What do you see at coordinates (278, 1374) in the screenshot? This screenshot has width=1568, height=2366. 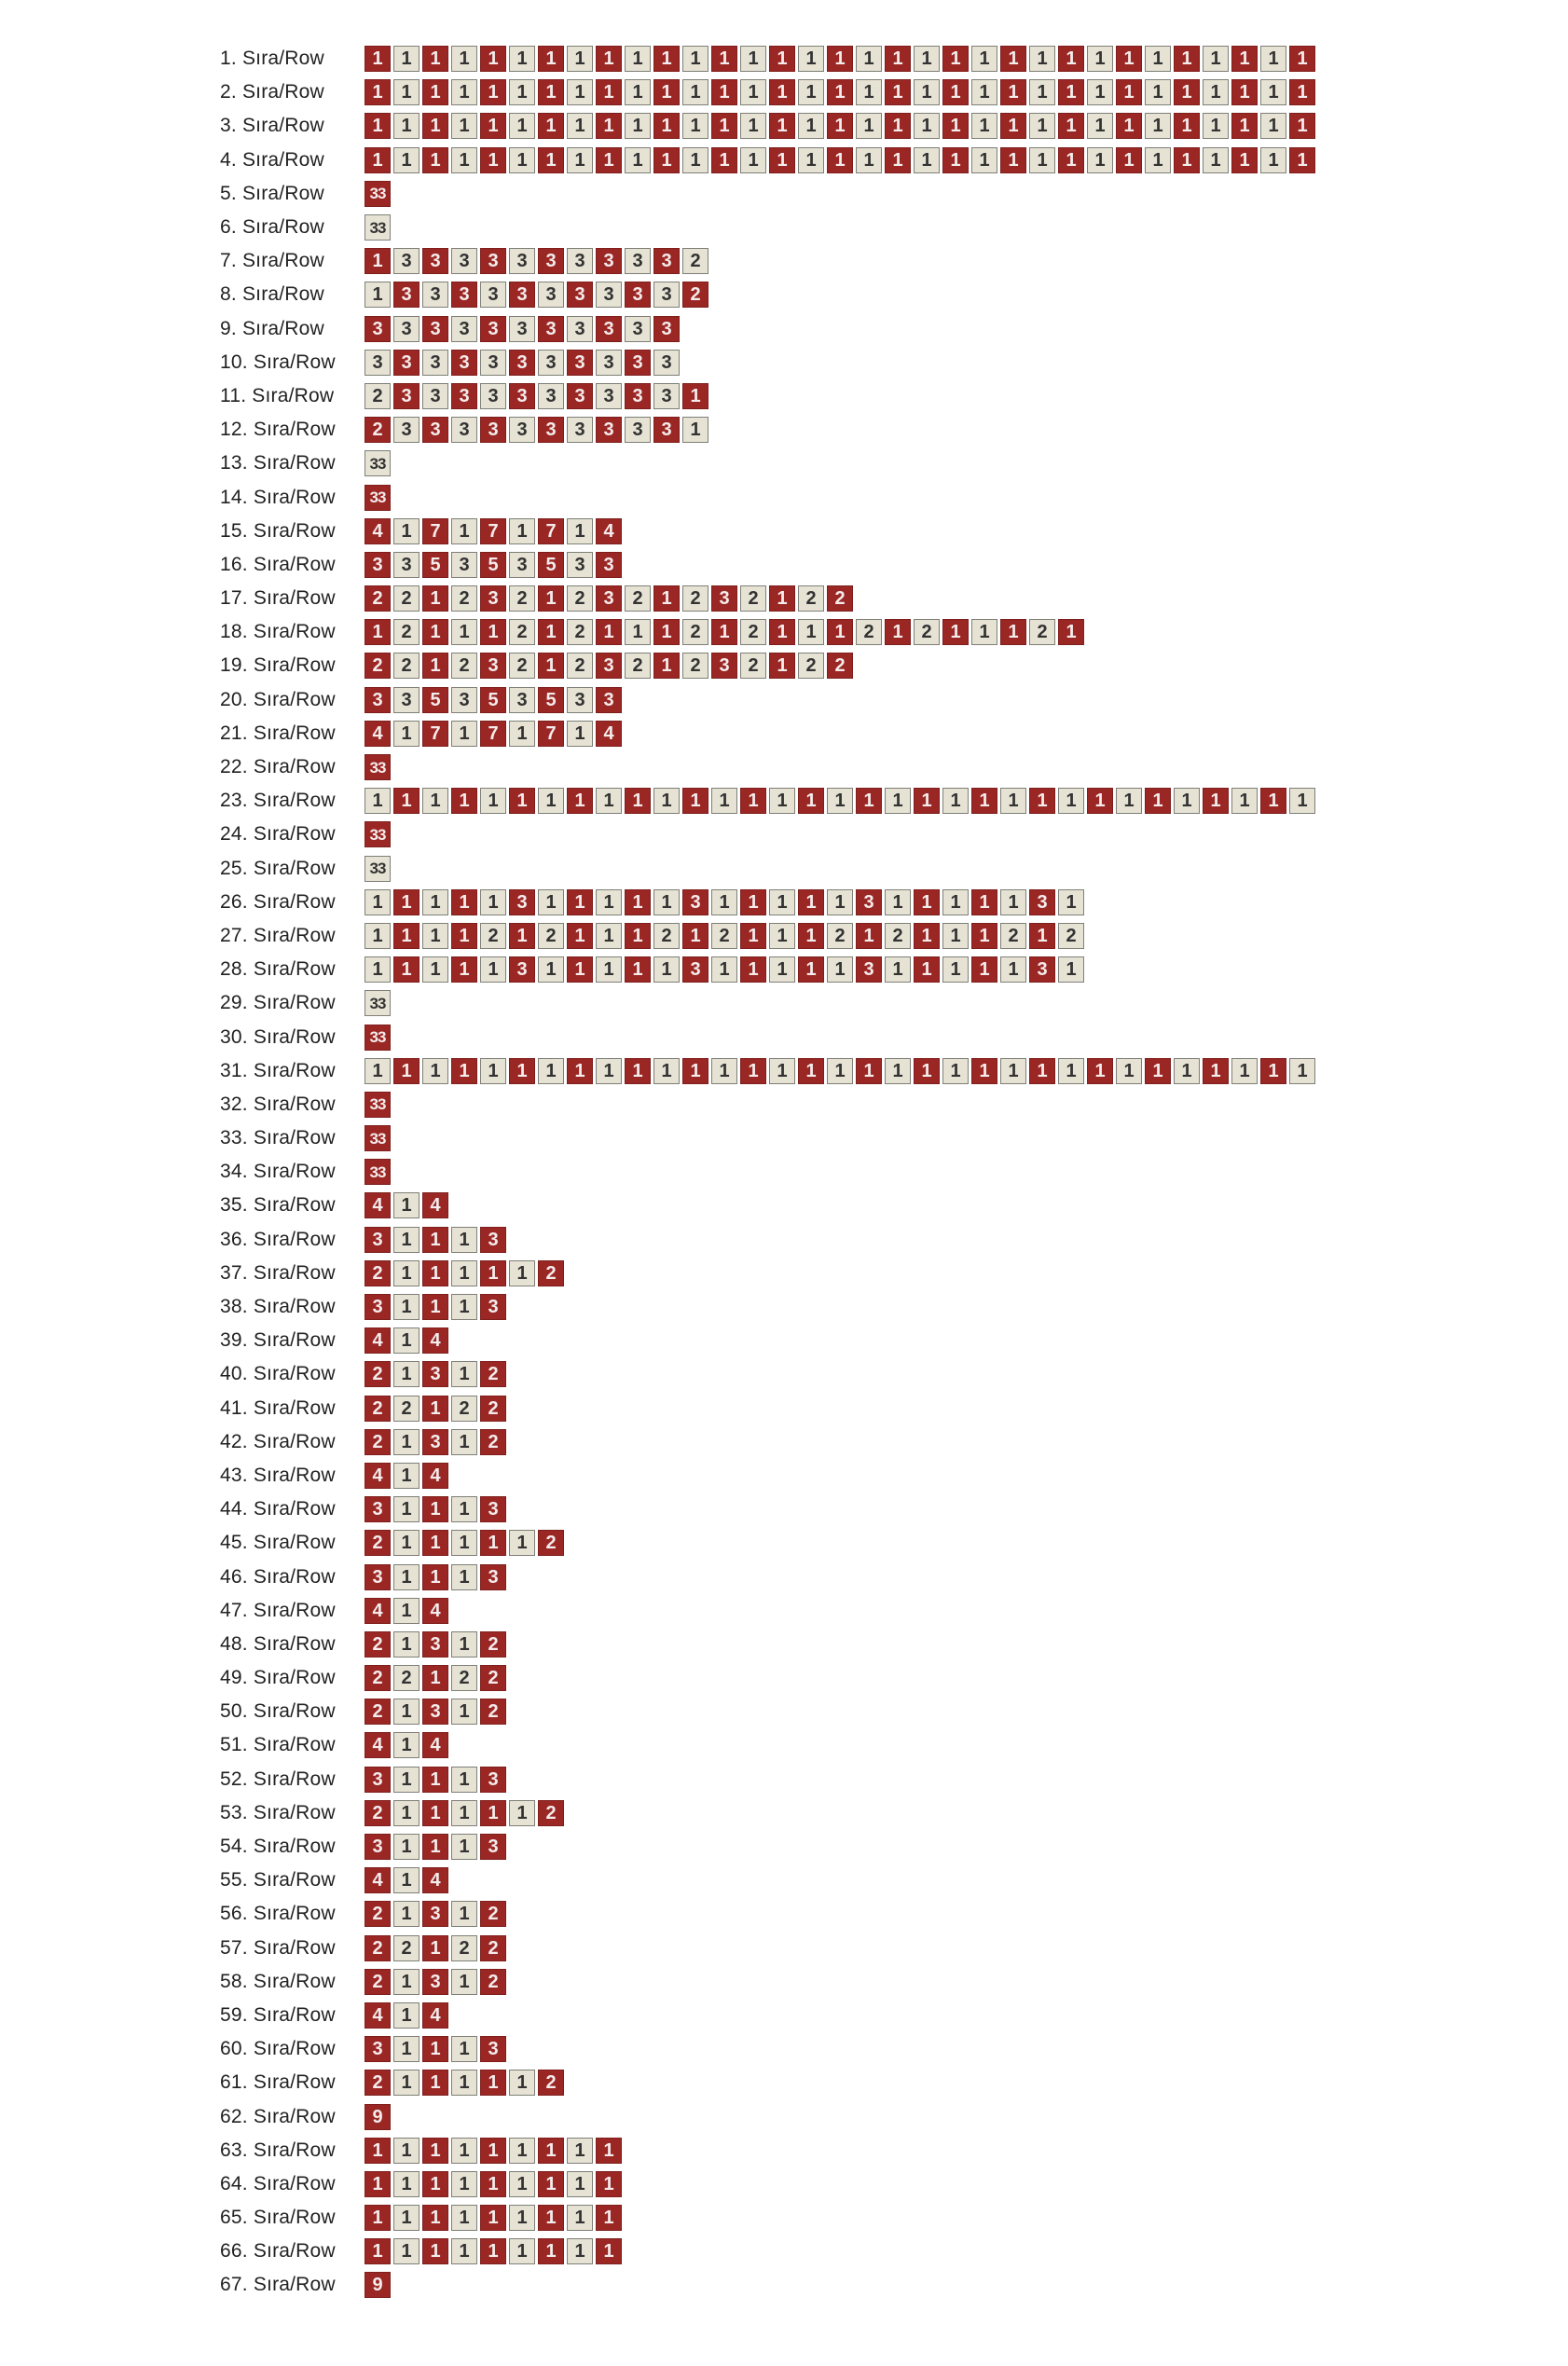 I see `row-label: 40. Sıra/Row` at bounding box center [278, 1374].